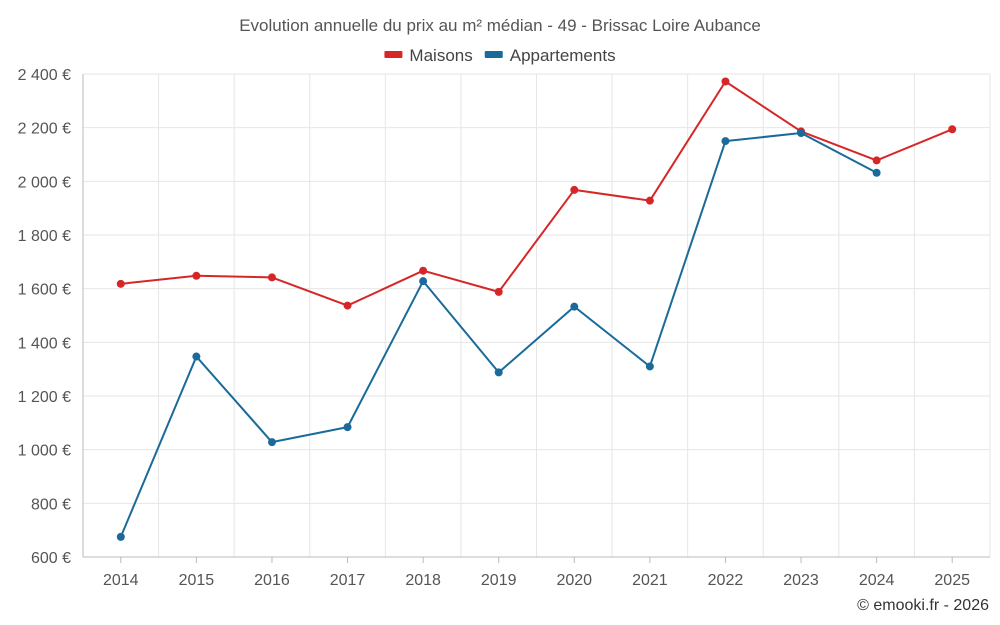  What do you see at coordinates (952, 580) in the screenshot?
I see `x-tick-label: 2025` at bounding box center [952, 580].